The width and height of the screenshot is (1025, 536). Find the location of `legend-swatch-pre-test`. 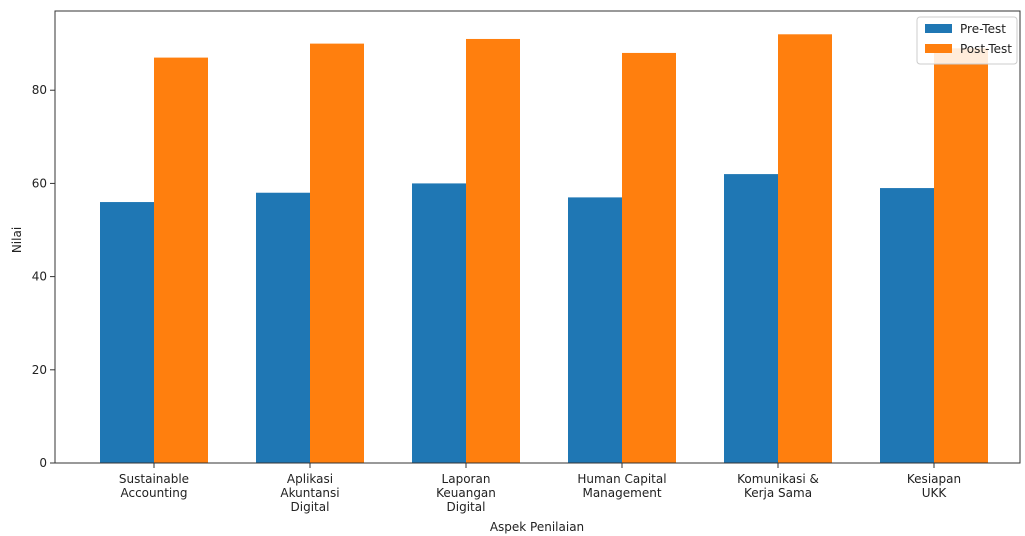

legend-swatch-pre-test is located at coordinates (938, 28).